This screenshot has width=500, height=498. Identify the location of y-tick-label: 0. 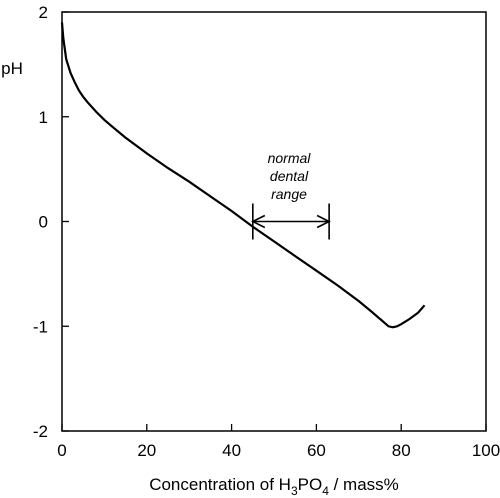
(43, 222).